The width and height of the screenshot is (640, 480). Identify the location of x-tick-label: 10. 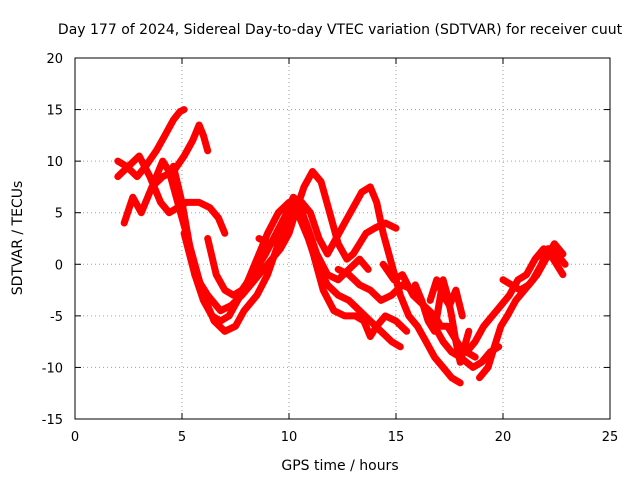
(289, 437).